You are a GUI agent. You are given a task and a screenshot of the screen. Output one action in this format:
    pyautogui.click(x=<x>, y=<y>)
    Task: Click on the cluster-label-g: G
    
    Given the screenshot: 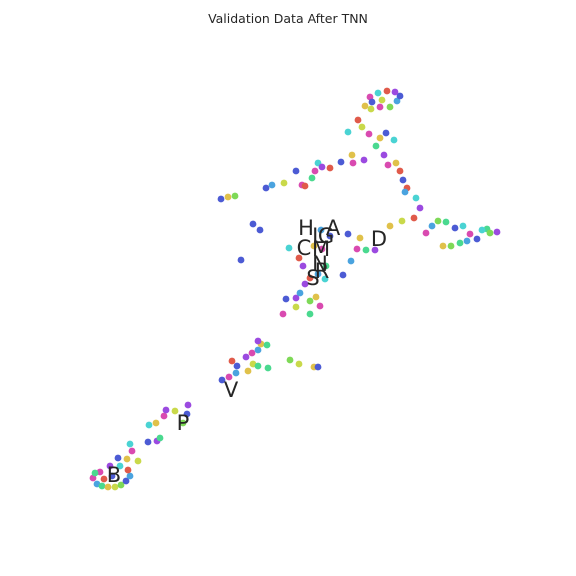 What is the action you would take?
    pyautogui.click(x=326, y=236)
    